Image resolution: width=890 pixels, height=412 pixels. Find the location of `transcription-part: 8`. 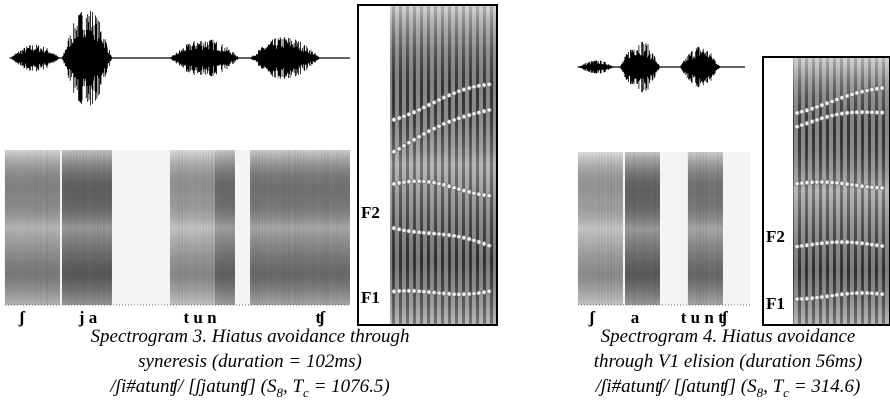

transcription-part: 8 is located at coordinates (279, 392).